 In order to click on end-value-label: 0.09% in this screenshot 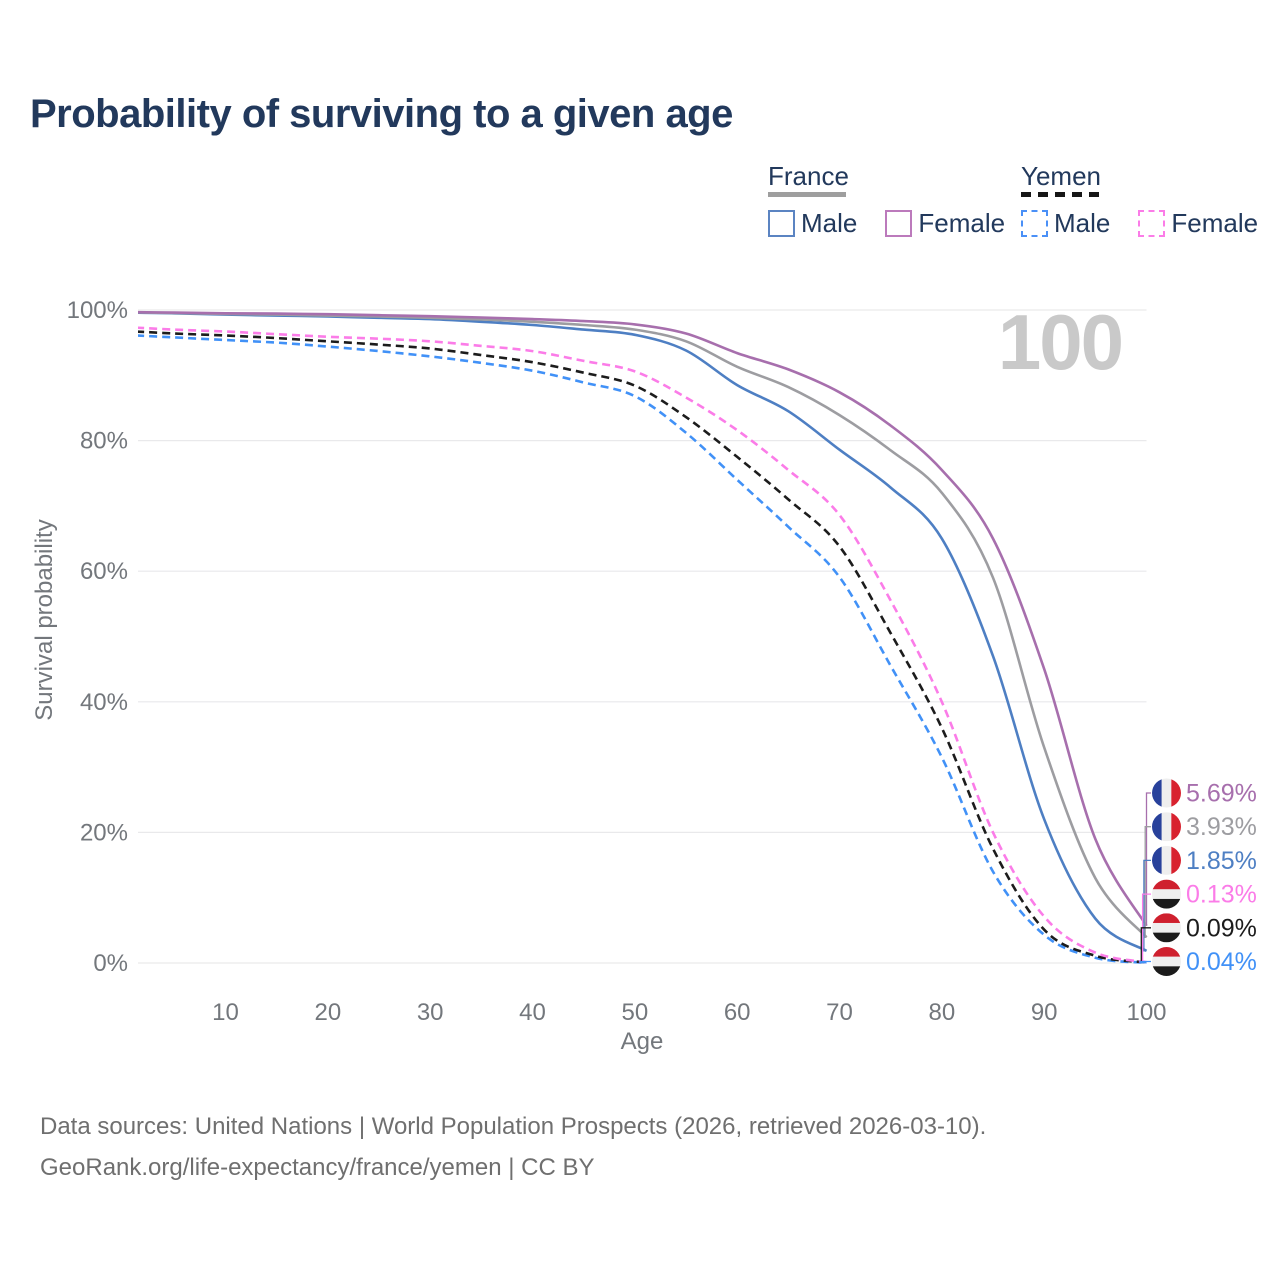, I will do `click(1221, 928)`.